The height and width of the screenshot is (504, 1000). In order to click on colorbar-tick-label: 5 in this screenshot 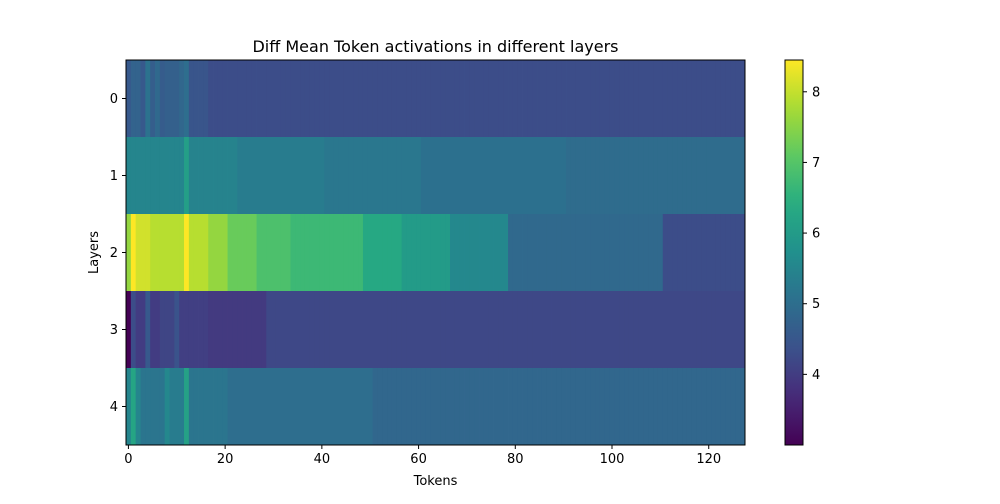, I will do `click(816, 304)`.